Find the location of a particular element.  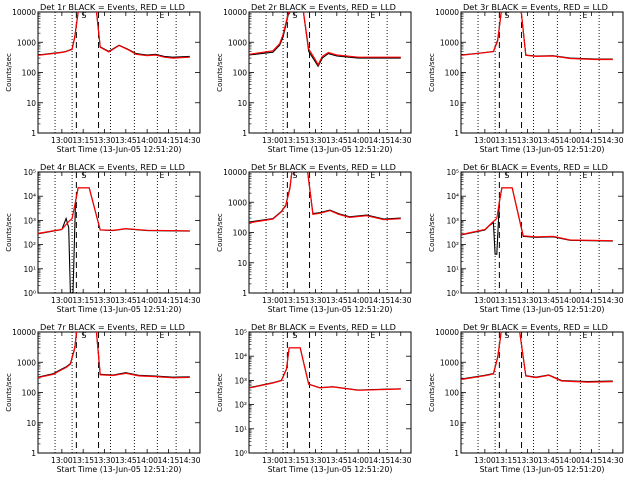

panel-title: Det 8r BLACK = Events, RED = LLD is located at coordinates (323, 327).